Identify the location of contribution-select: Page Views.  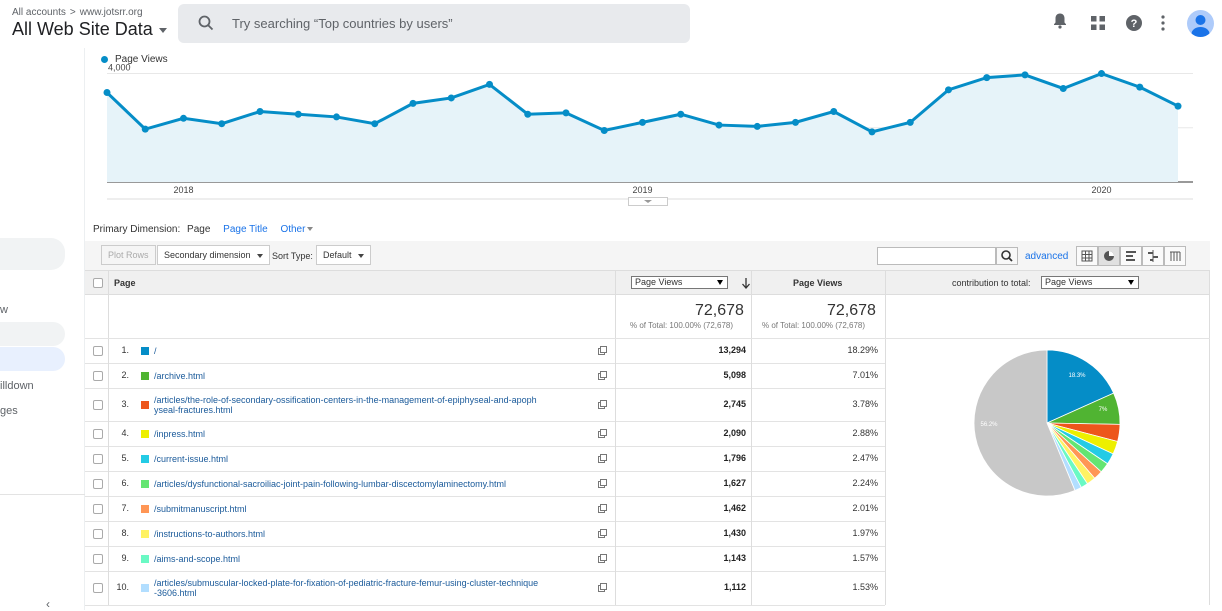
(1090, 282).